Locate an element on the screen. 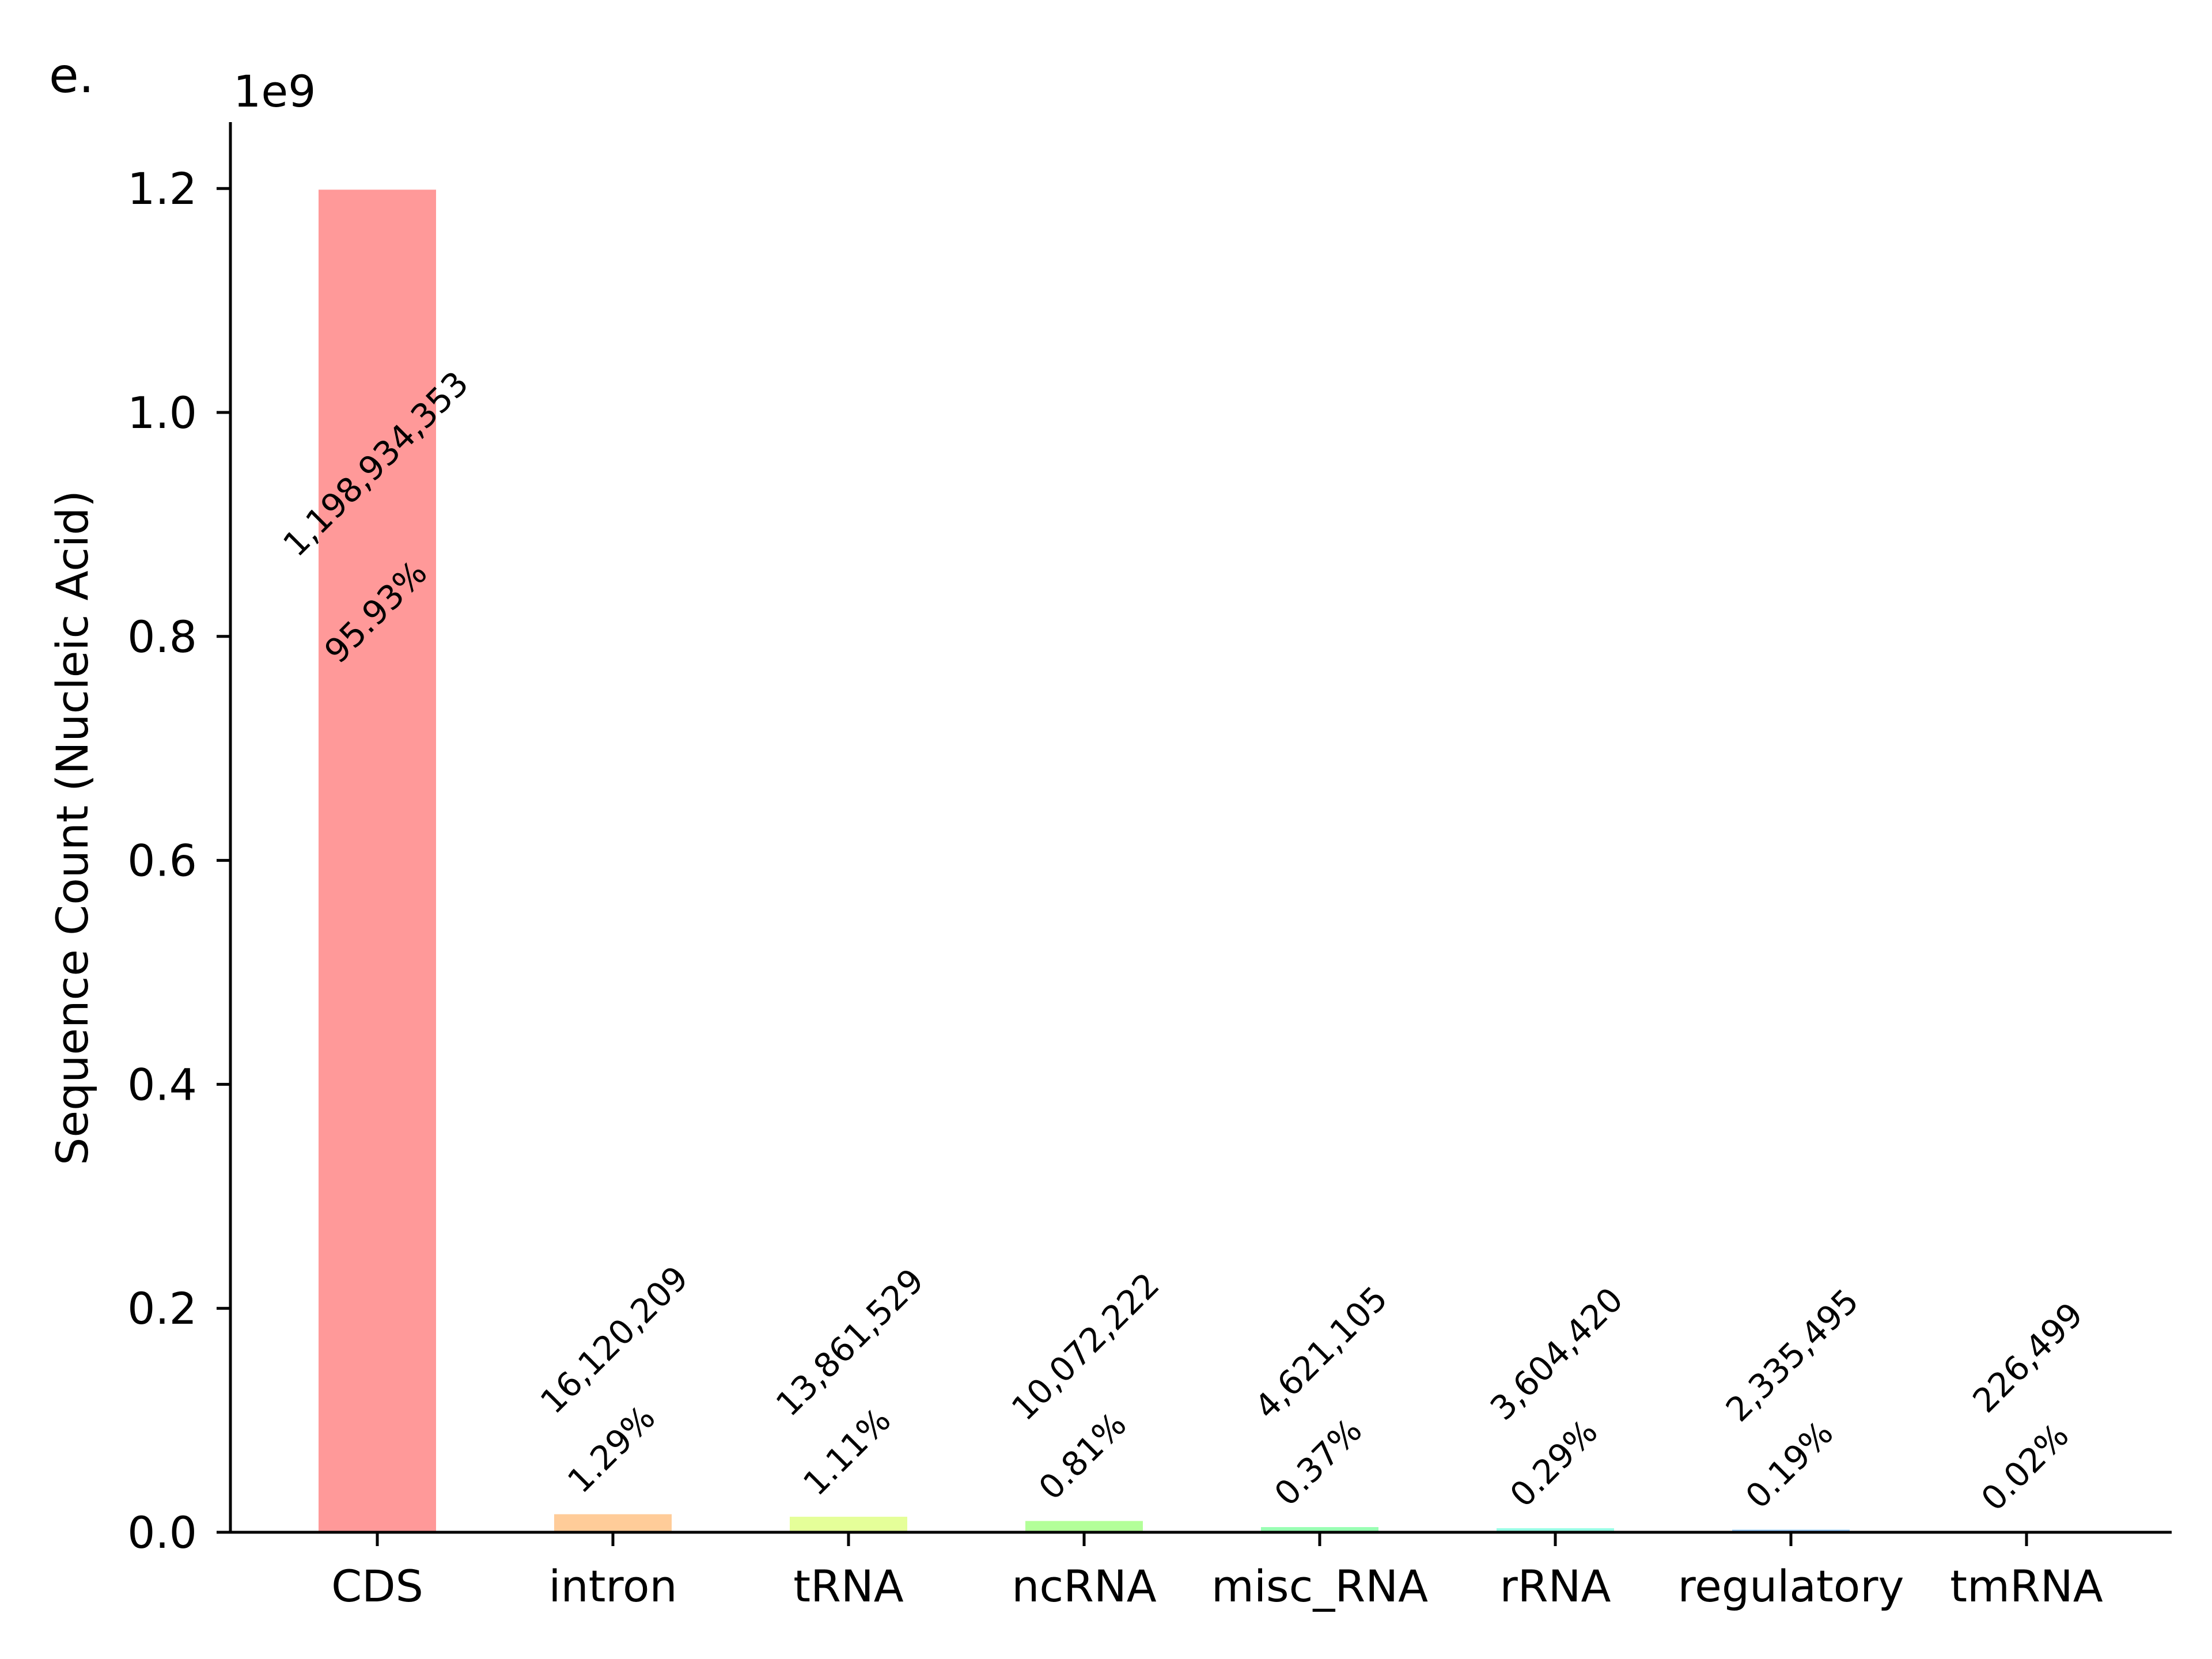 Image resolution: width=2212 pixels, height=1659 pixels. bar-rRNA is located at coordinates (1555, 1530).